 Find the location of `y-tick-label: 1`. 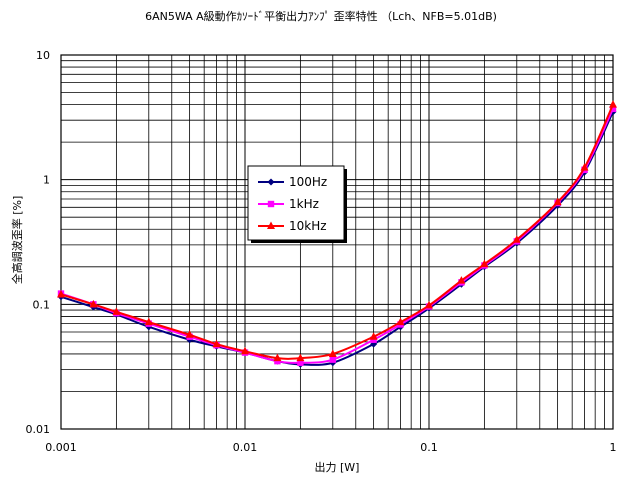

y-tick-label: 1 is located at coordinates (46, 180).